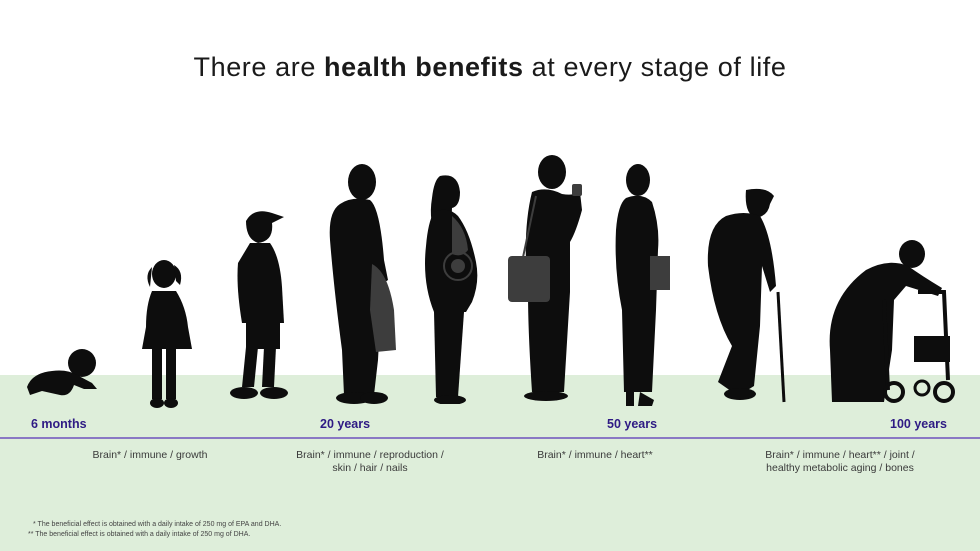  Describe the element at coordinates (259, 67) in the screenshot. I see `title-text-start: There are` at that location.